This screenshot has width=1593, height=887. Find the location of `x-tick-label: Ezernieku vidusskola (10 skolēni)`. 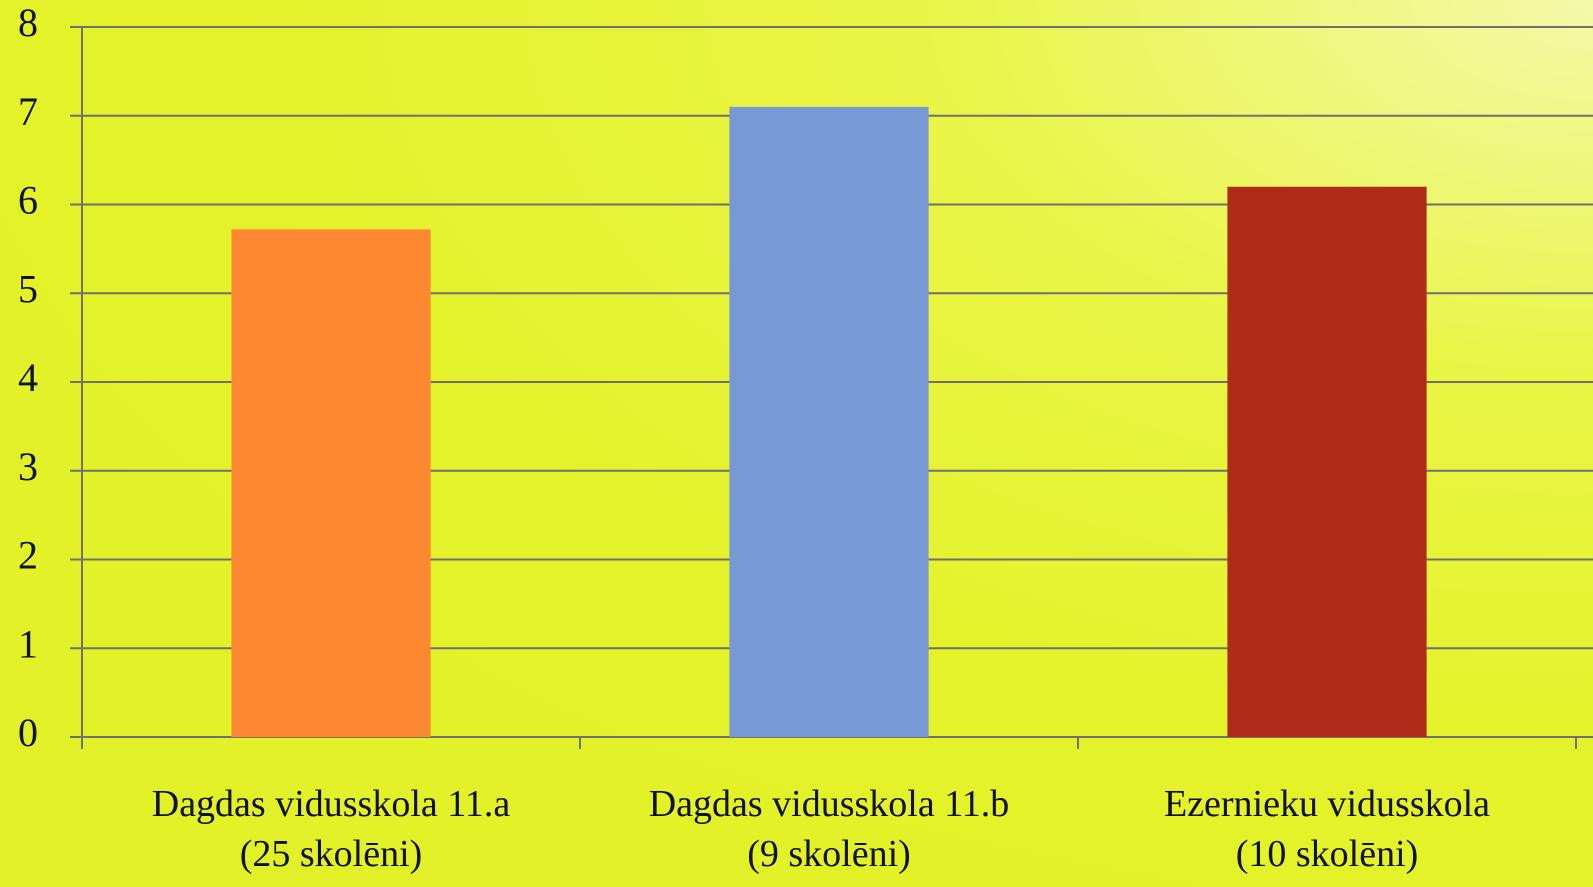

x-tick-label: Ezernieku vidusskola (10 skolēni) is located at coordinates (1327, 829).